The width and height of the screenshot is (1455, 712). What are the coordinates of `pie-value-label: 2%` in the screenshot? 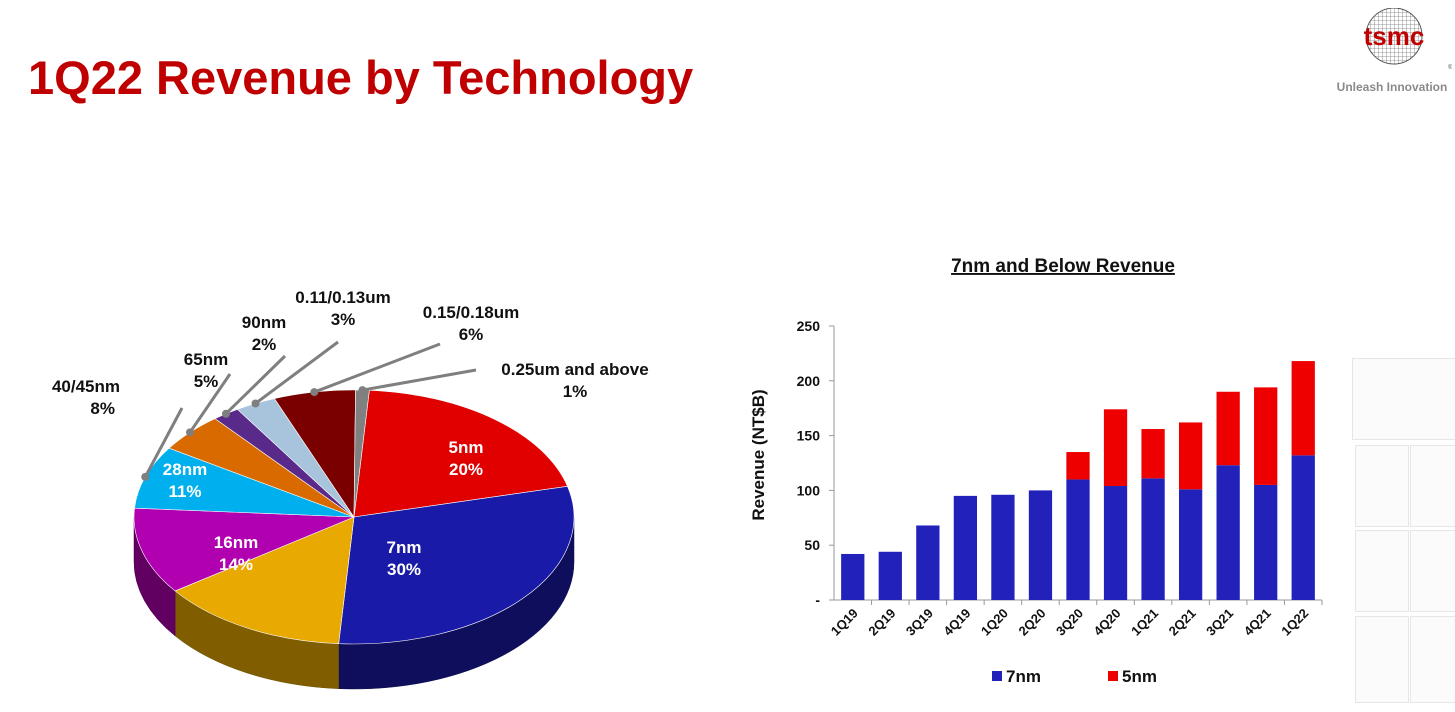 It's located at (264, 344).